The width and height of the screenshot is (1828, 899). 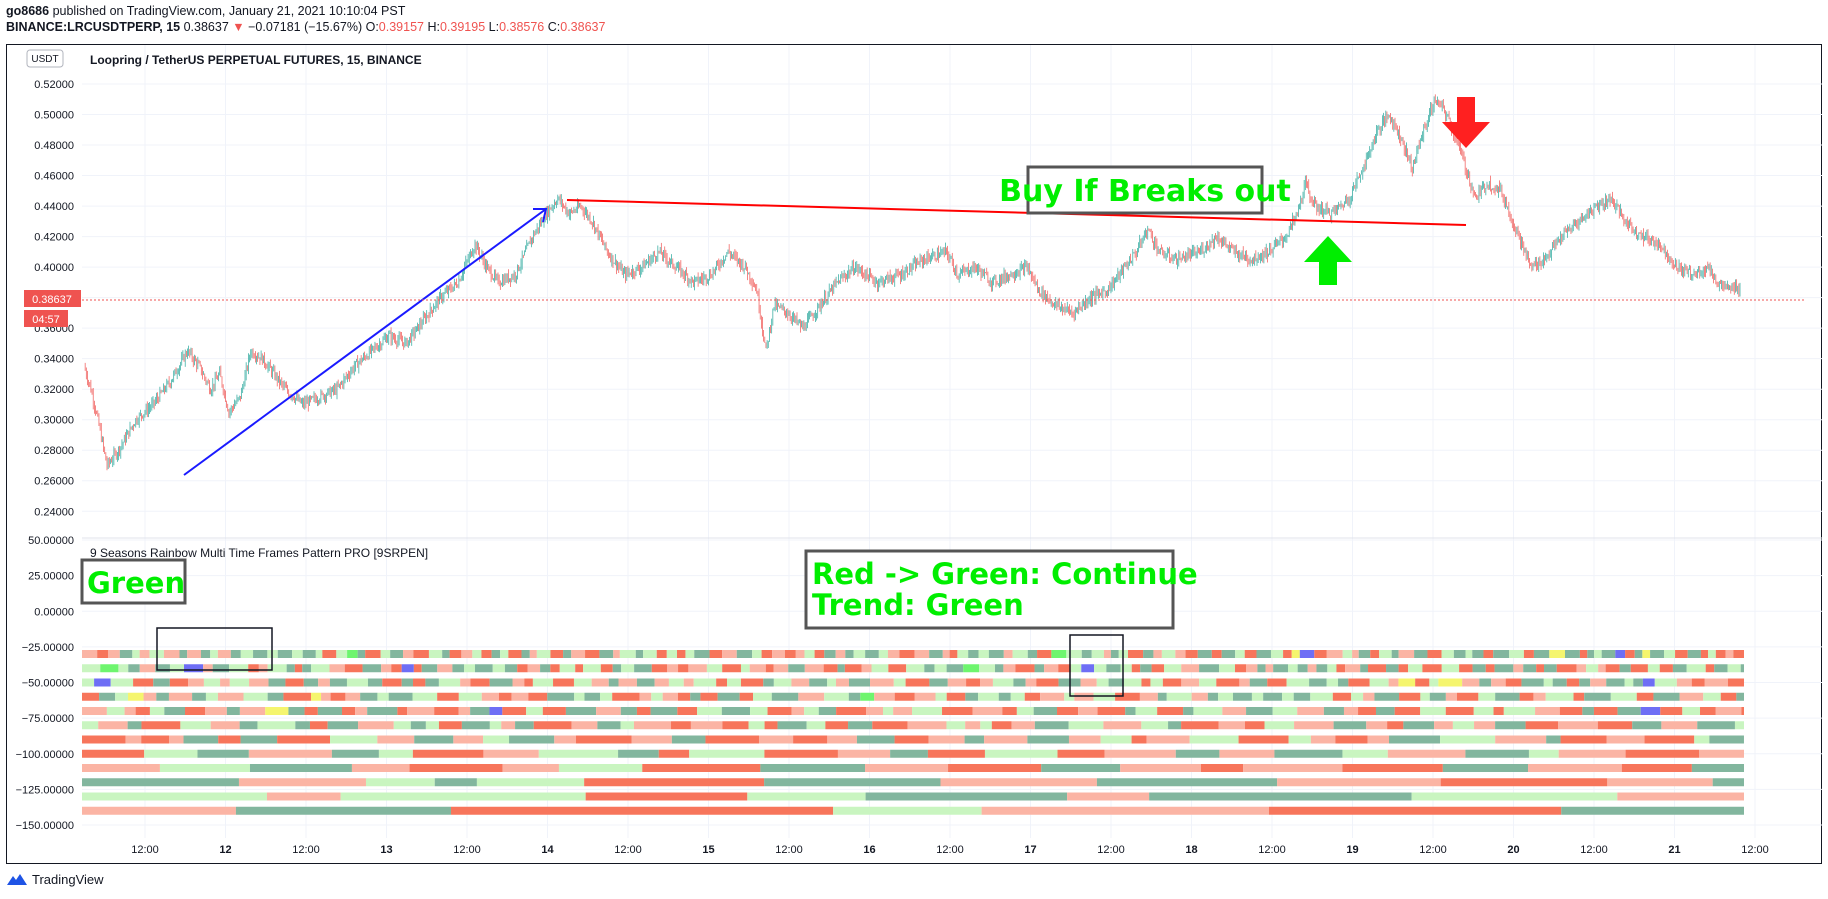 I want to click on indicator-y-tick-label: −25.00000, so click(x=48, y=648).